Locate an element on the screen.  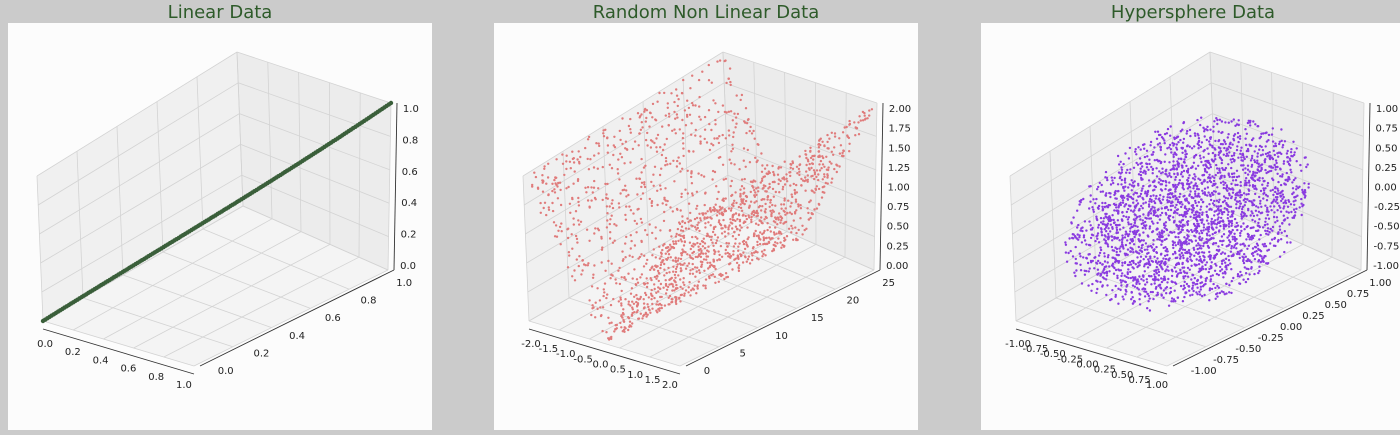
back-pane-right is located at coordinates (800, 161).